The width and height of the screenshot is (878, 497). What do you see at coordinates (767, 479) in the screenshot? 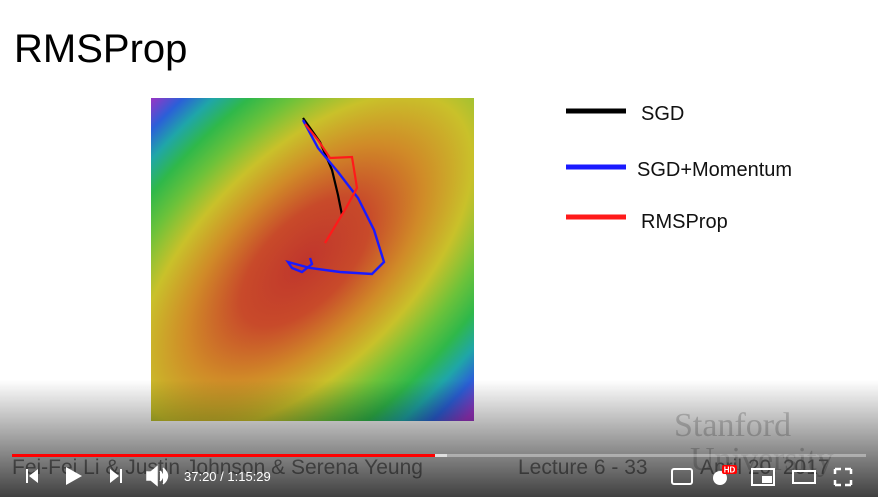
I see `miniplayer-inner` at bounding box center [767, 479].